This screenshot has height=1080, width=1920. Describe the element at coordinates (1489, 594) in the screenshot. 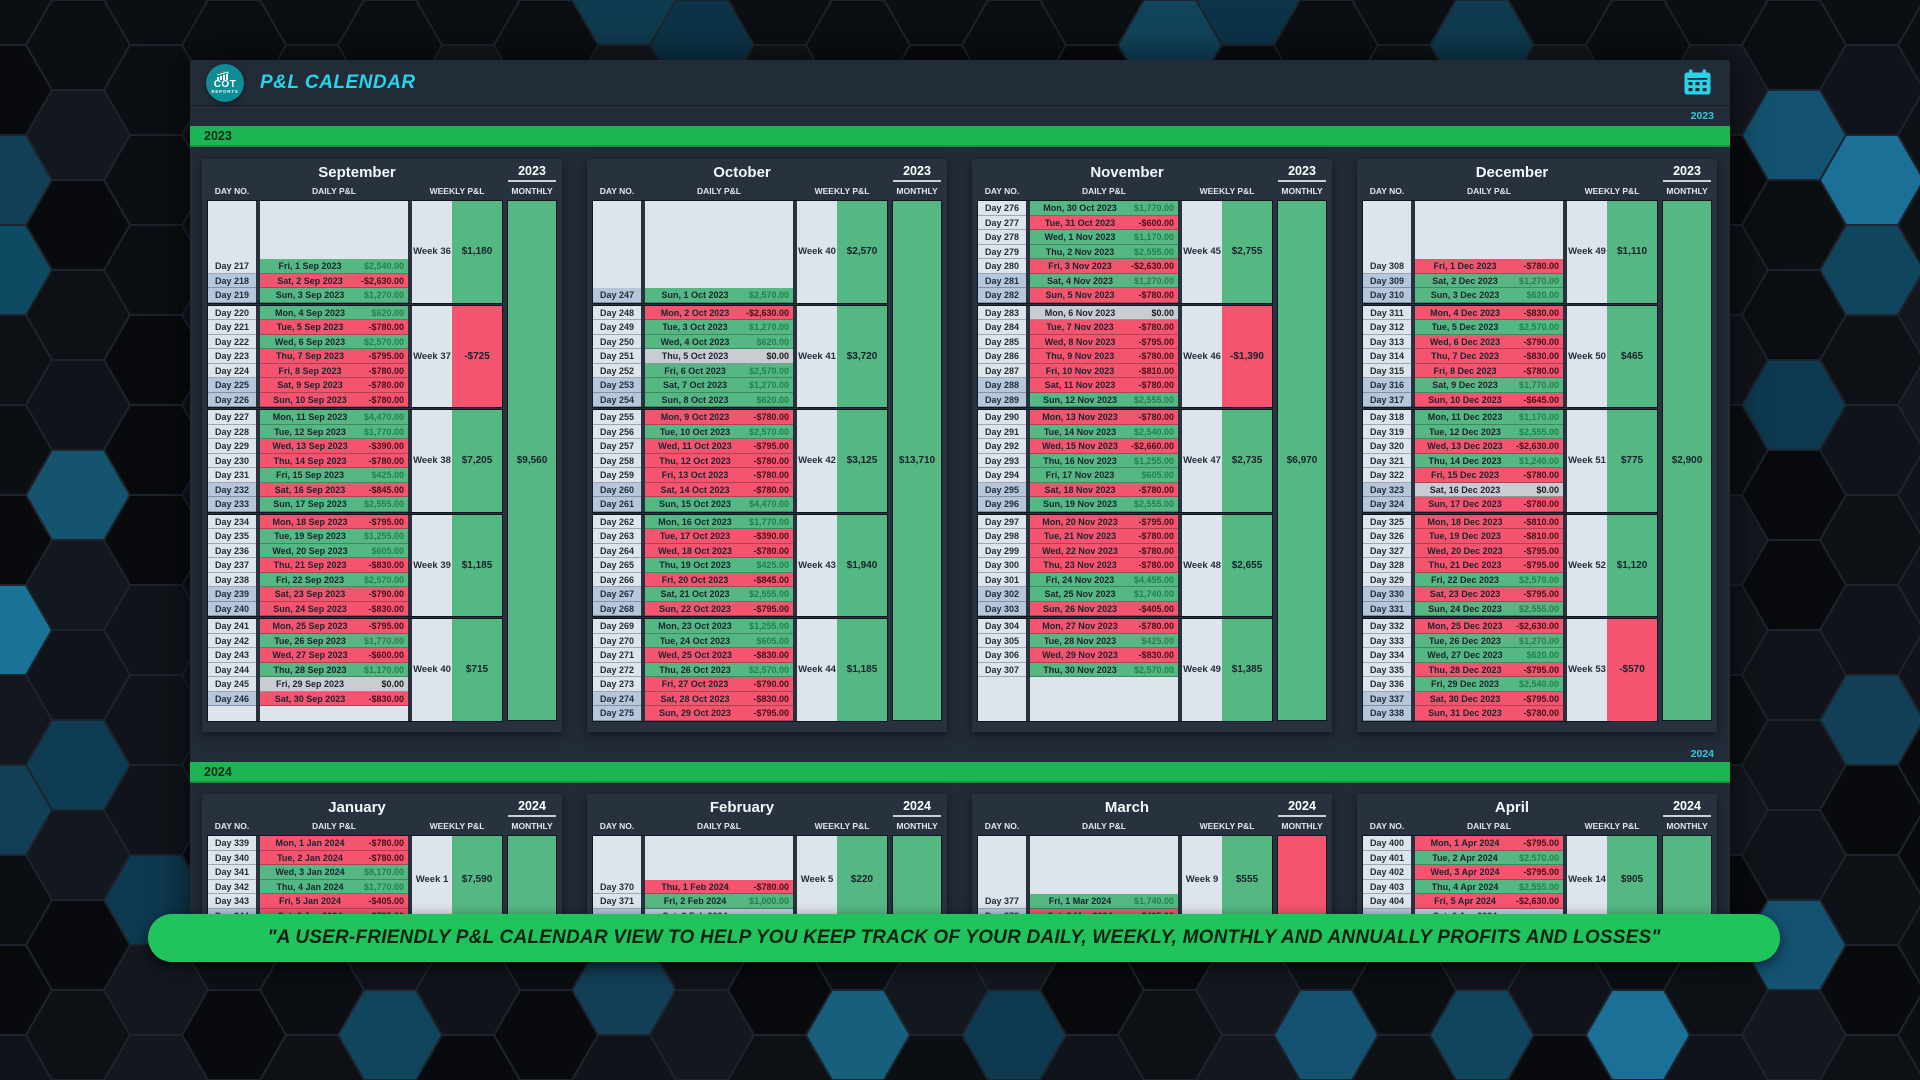

I see `daily-pnl-cell: Sat, 23 Dec 2023 -$795.00` at that location.